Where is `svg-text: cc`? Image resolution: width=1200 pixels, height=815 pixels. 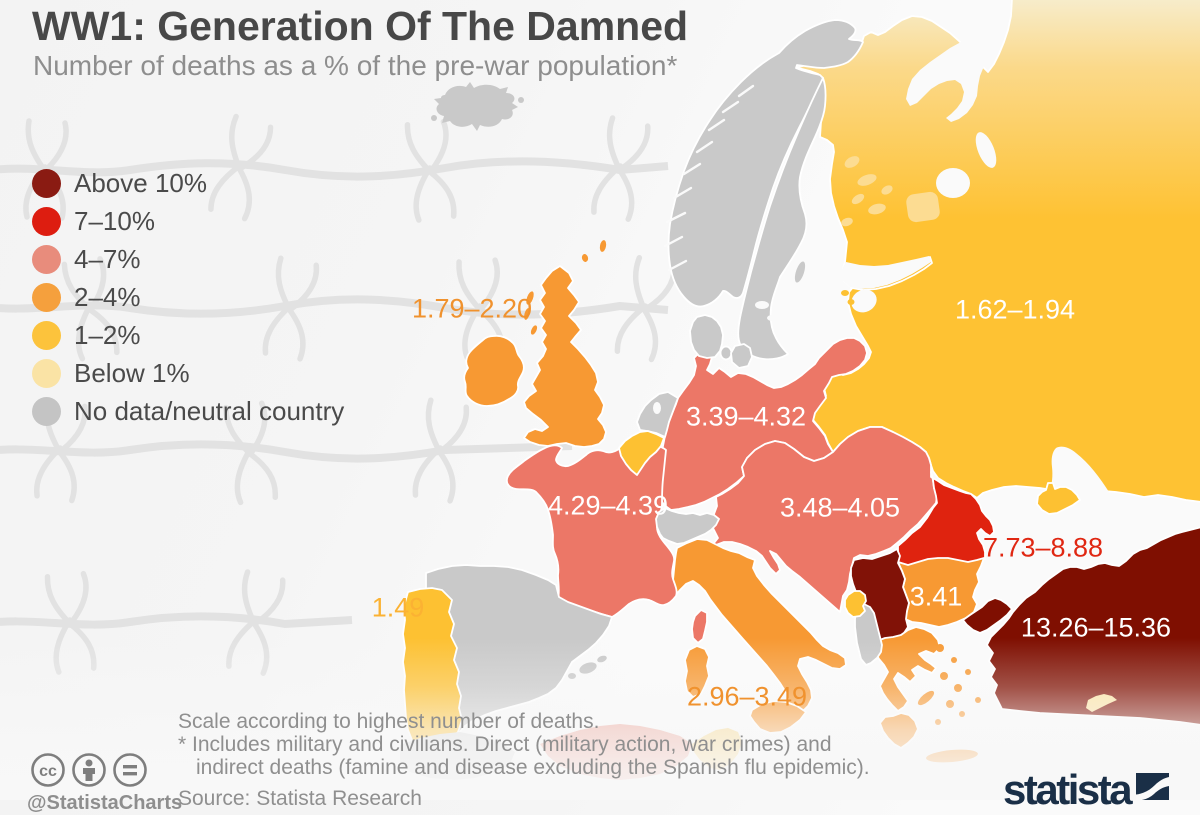
svg-text: cc is located at coordinates (48, 771).